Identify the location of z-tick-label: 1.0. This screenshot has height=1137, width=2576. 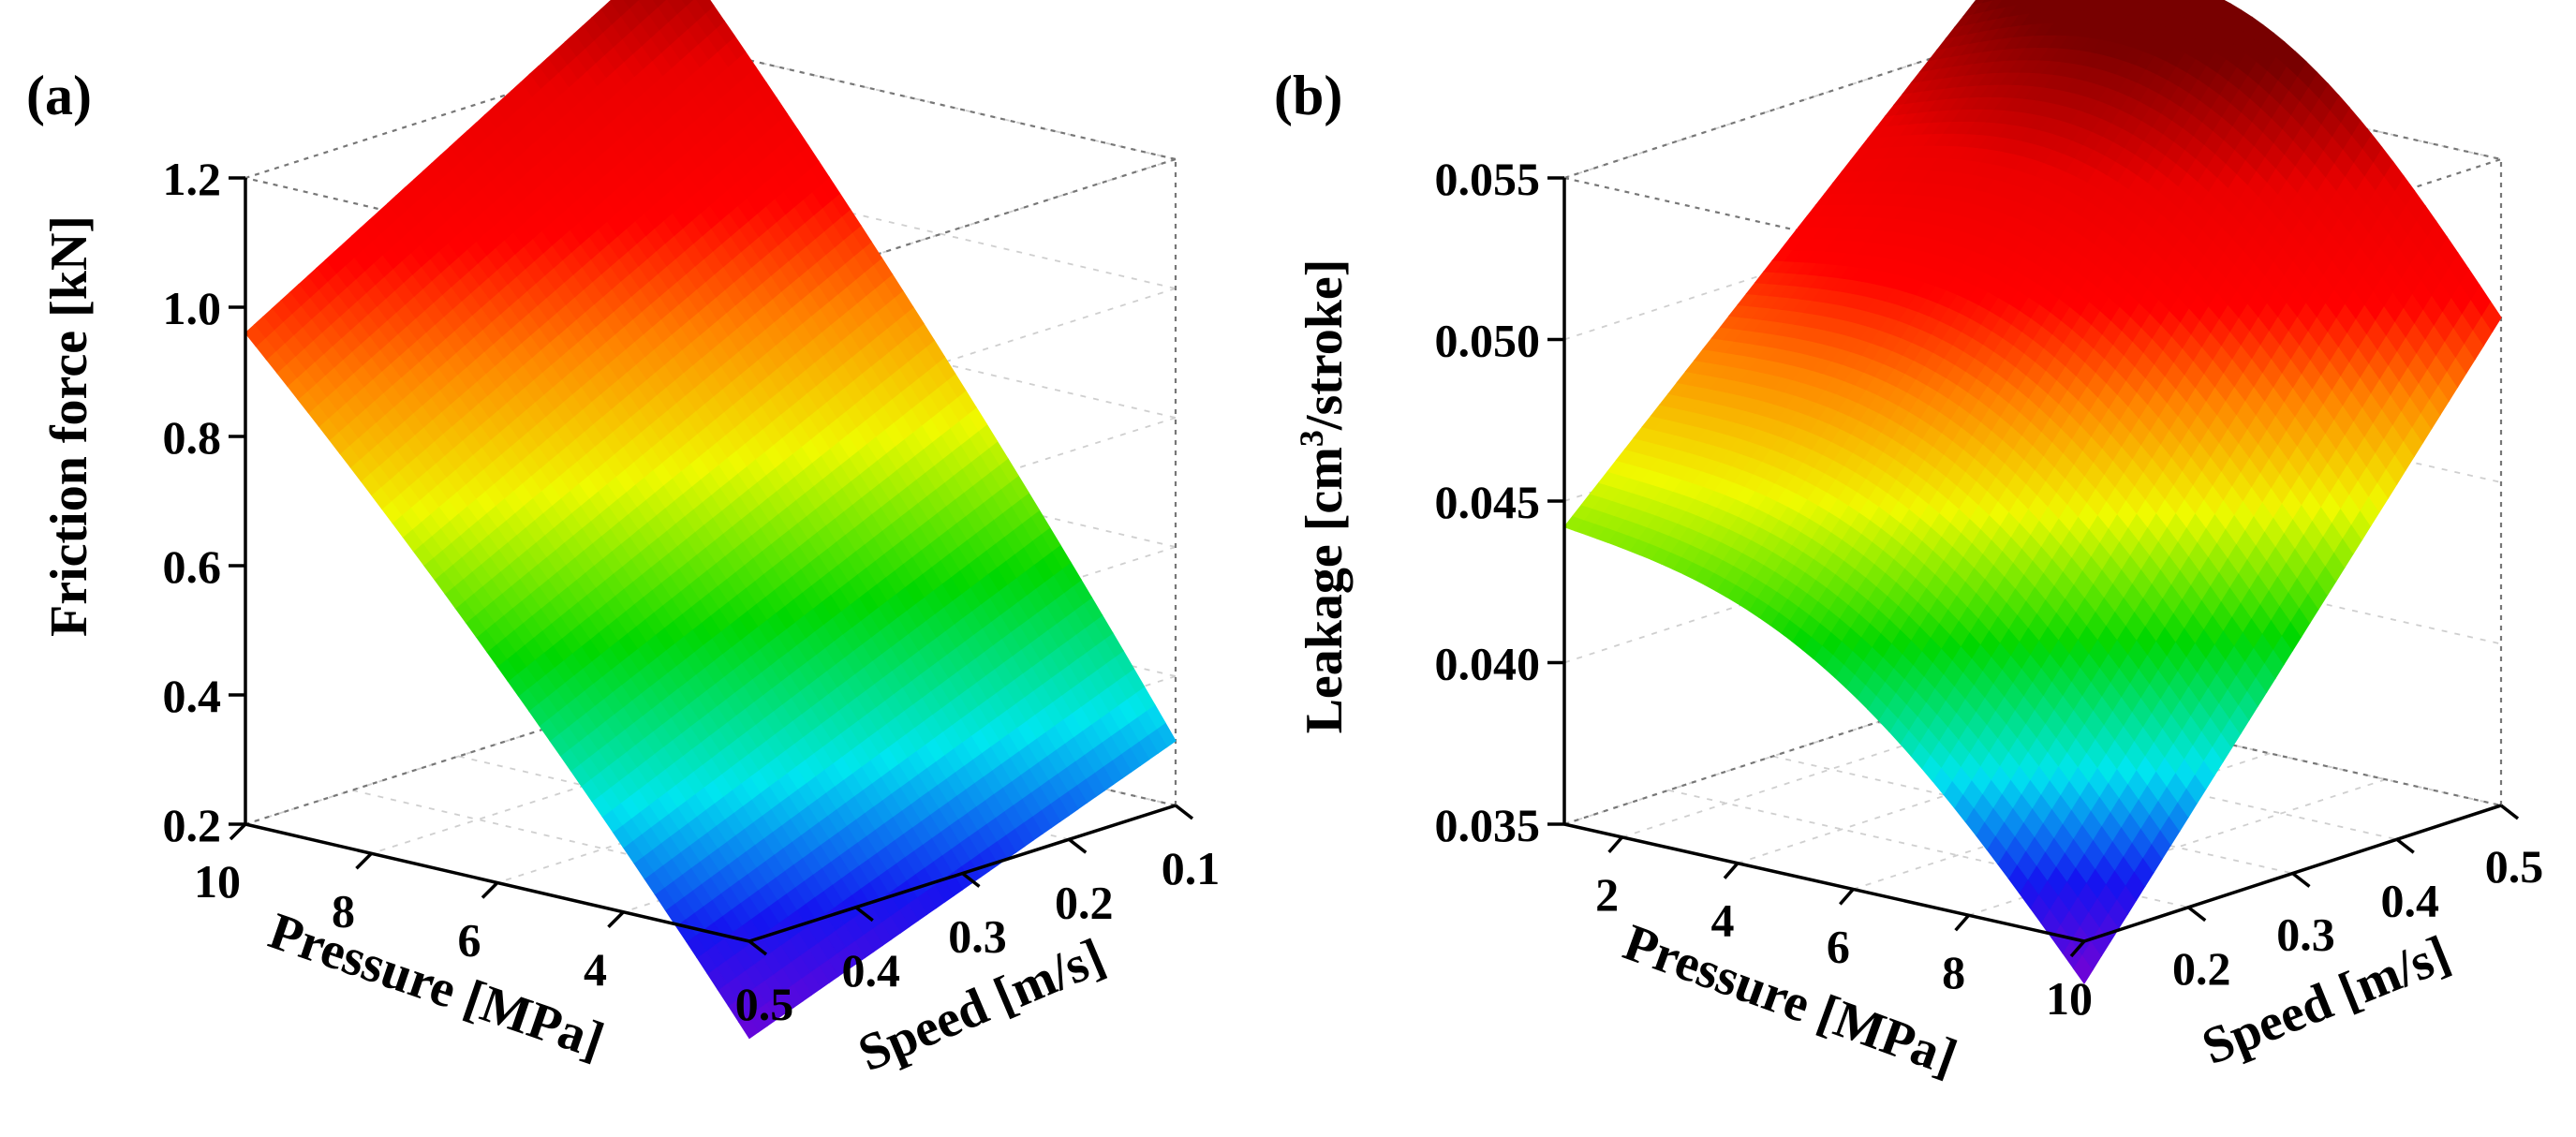
(192, 308).